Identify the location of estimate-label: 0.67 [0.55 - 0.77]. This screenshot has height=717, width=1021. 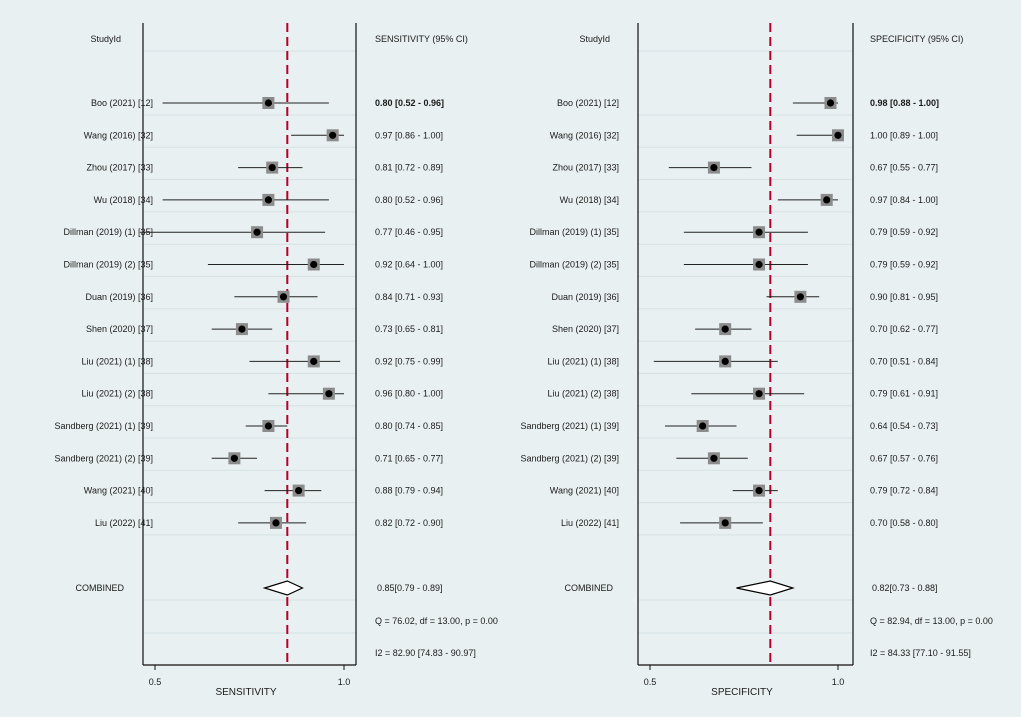
(904, 168).